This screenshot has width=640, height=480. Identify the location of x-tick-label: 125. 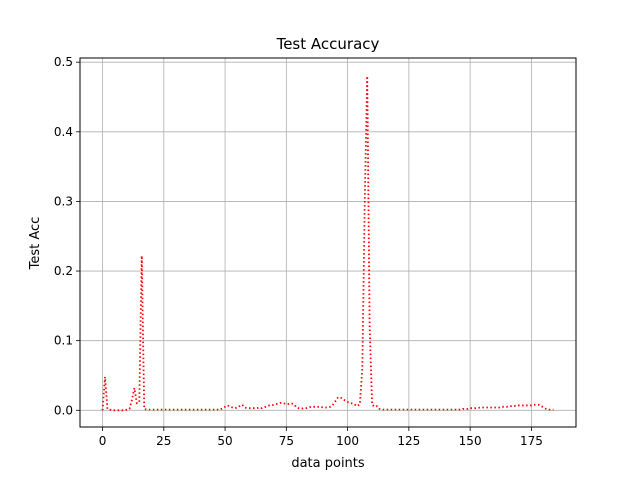
(408, 441).